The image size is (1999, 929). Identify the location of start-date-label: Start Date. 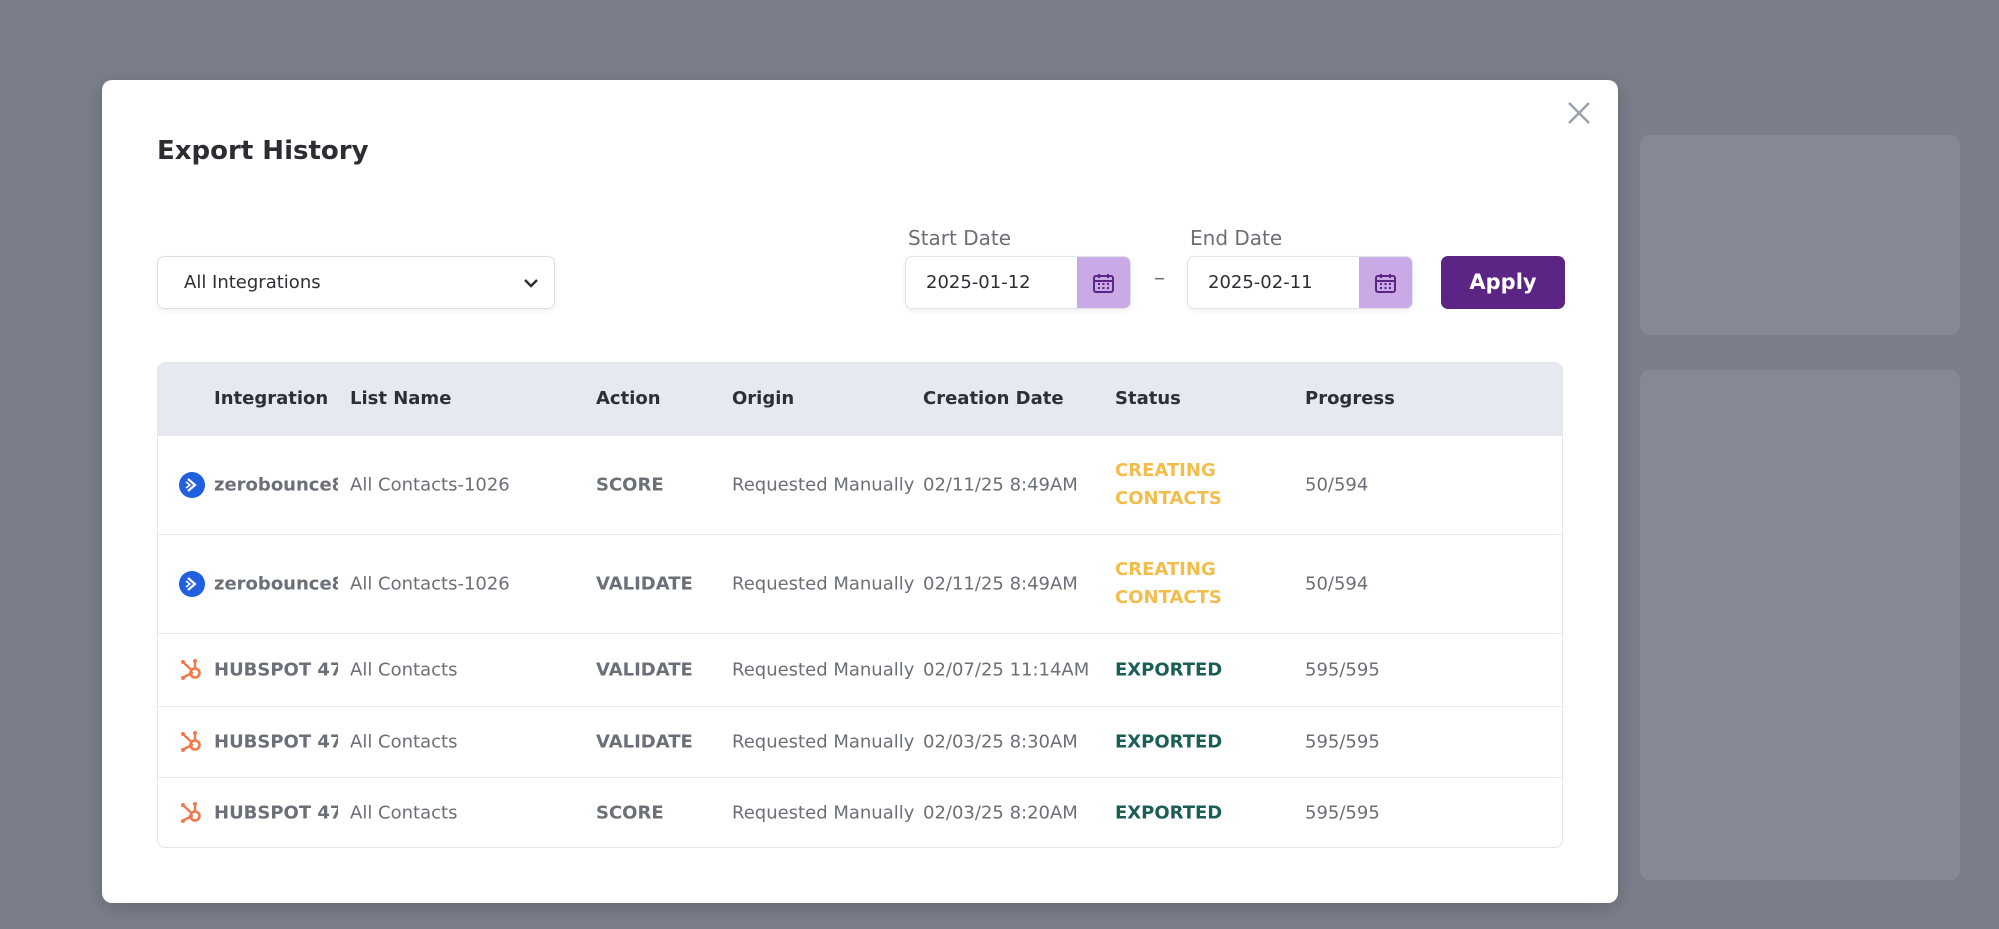
(959, 238).